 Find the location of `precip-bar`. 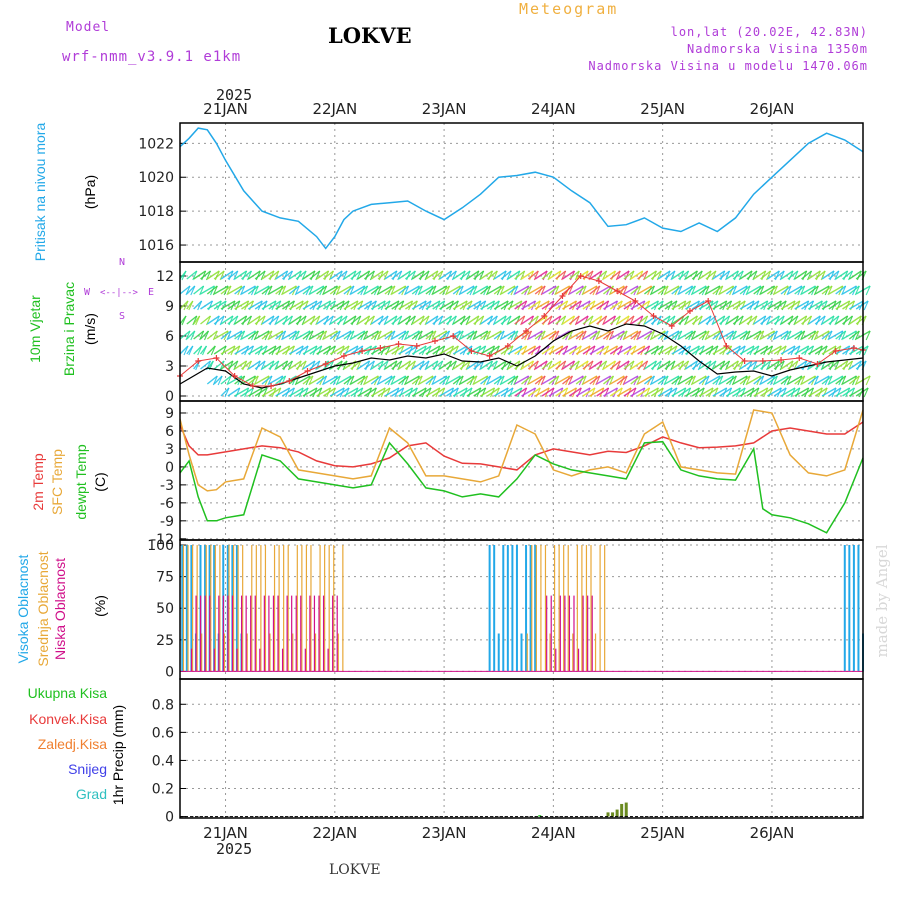

precip-bar is located at coordinates (622, 810).